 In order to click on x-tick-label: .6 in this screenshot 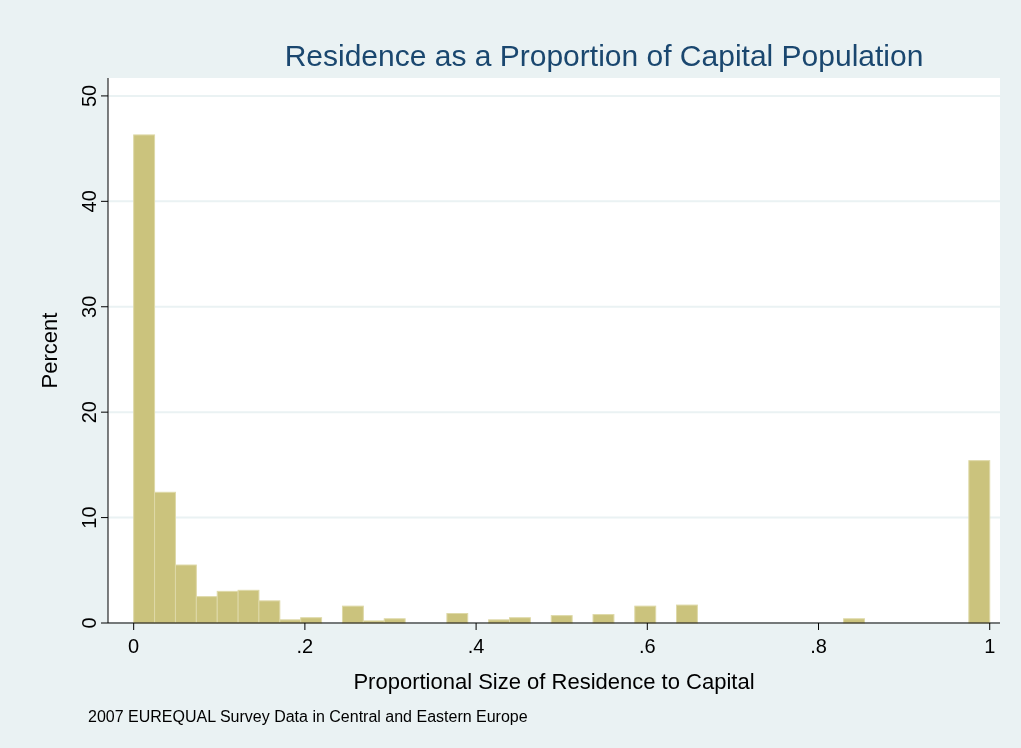, I will do `click(647, 646)`.